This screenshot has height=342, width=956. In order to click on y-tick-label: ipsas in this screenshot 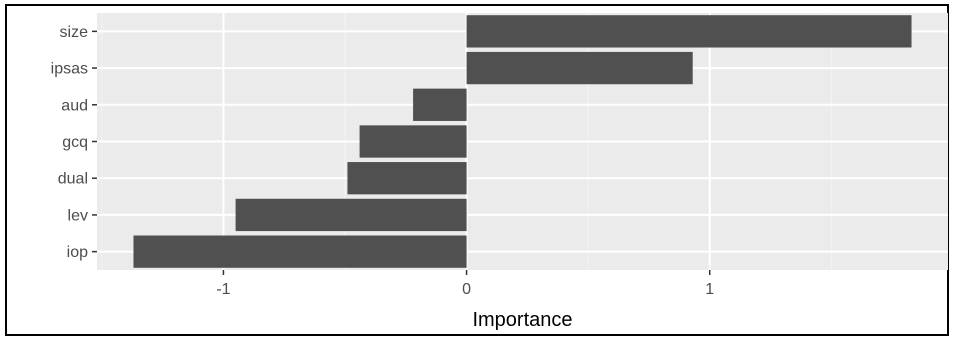, I will do `click(69, 69)`.